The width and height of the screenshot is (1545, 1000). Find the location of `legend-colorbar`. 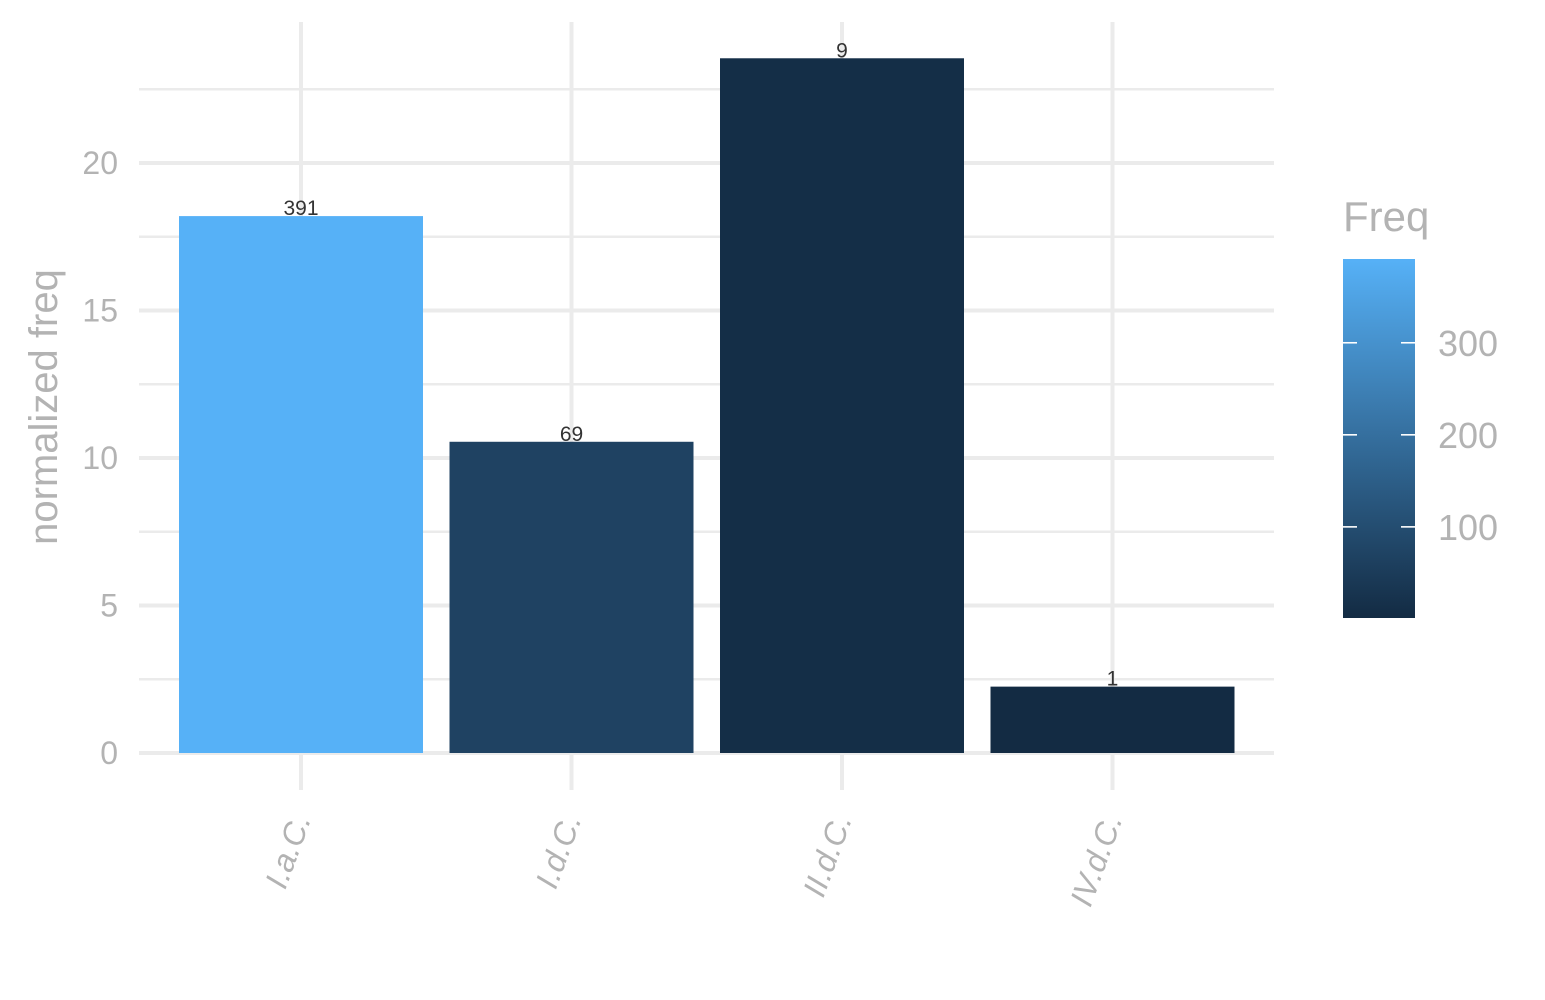

legend-colorbar is located at coordinates (1379, 438).